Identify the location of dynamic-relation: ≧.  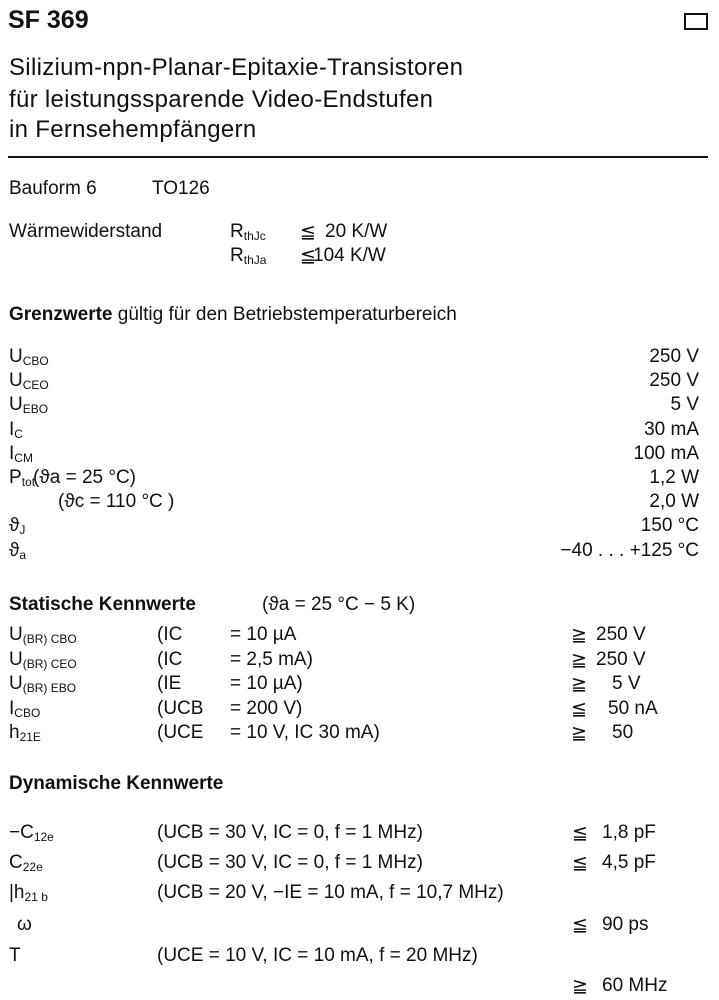
(580, 986).